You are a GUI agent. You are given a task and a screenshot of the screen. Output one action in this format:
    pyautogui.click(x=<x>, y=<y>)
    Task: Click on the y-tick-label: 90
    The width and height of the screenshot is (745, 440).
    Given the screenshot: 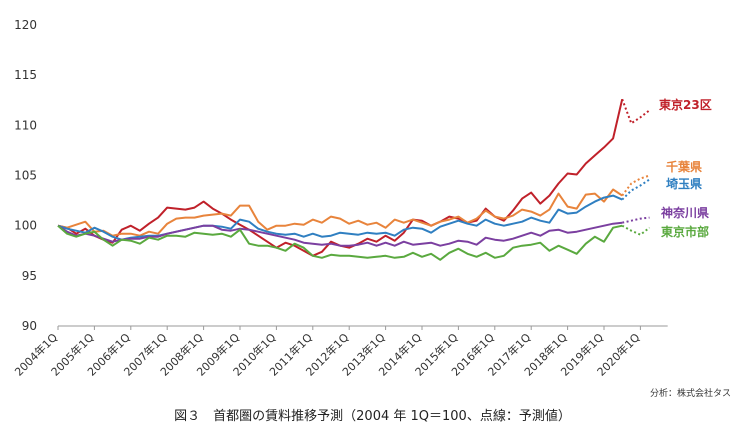 What is the action you would take?
    pyautogui.click(x=29, y=326)
    